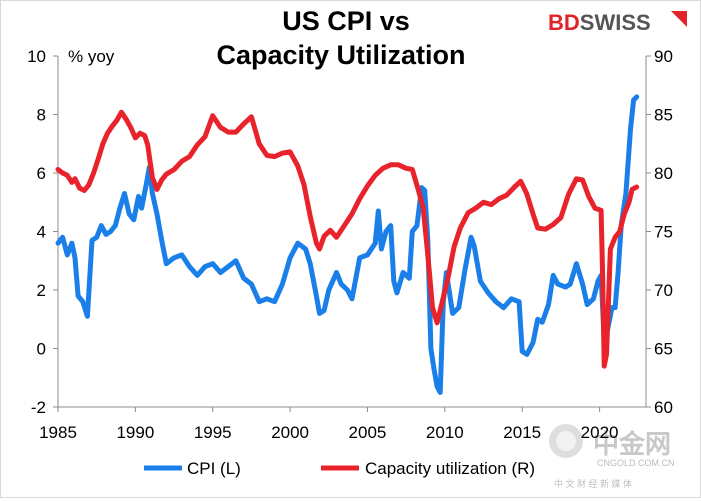  Describe the element at coordinates (213, 432) in the screenshot. I see `x-axis-tick-label: 1995` at that location.